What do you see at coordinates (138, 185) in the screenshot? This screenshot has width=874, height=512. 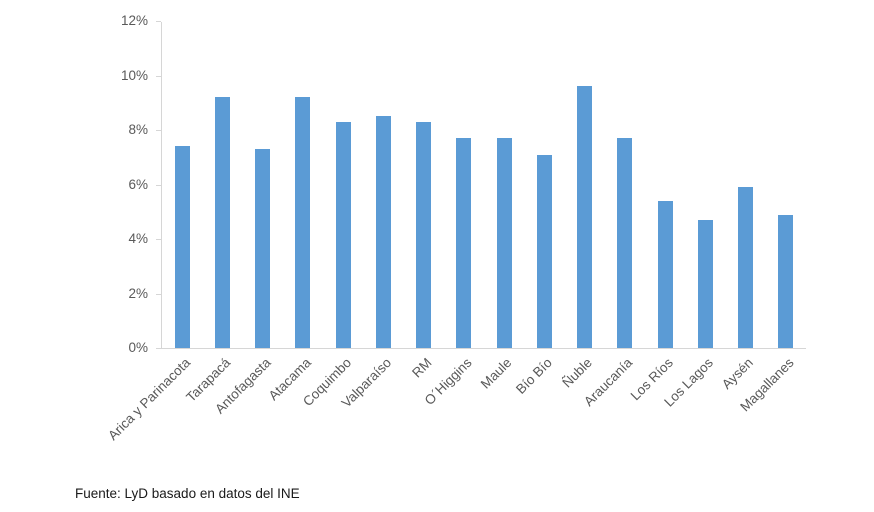 I see `y-tick-label-3: 6%` at bounding box center [138, 185].